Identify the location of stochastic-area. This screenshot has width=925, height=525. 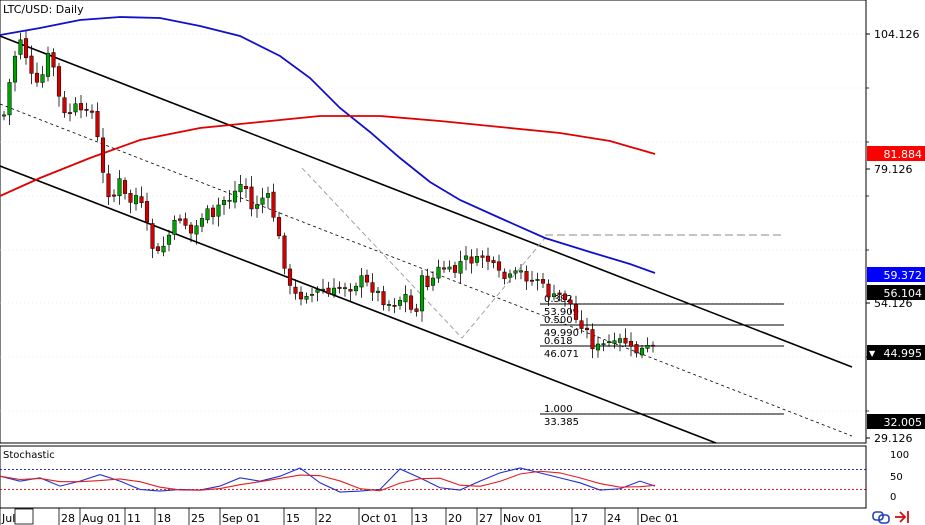
(433, 477).